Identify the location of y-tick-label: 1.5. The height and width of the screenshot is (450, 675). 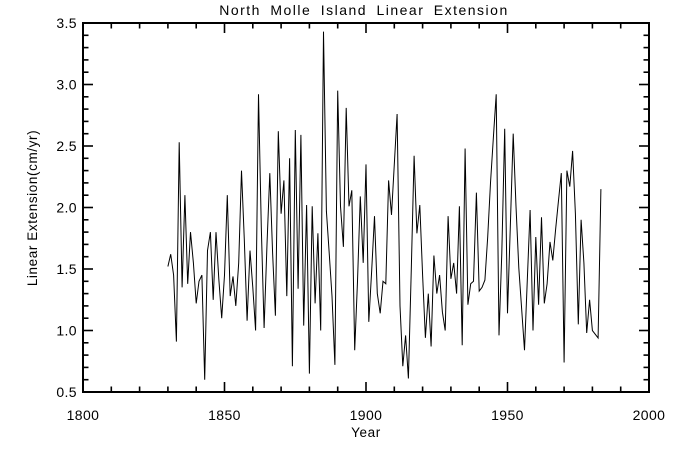
(66, 269).